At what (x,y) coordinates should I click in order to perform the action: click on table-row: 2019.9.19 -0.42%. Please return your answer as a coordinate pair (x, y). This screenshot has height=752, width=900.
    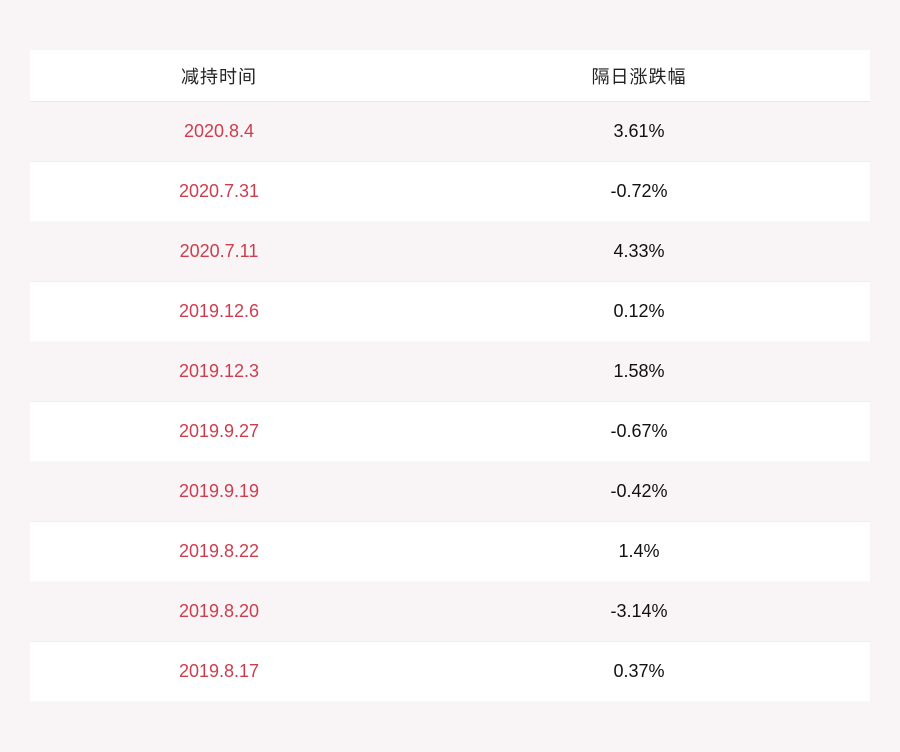
    Looking at the image, I should click on (450, 492).